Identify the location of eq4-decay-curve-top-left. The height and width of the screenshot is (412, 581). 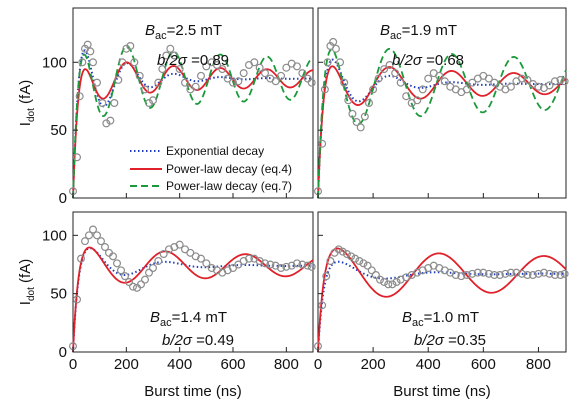
(193, 130).